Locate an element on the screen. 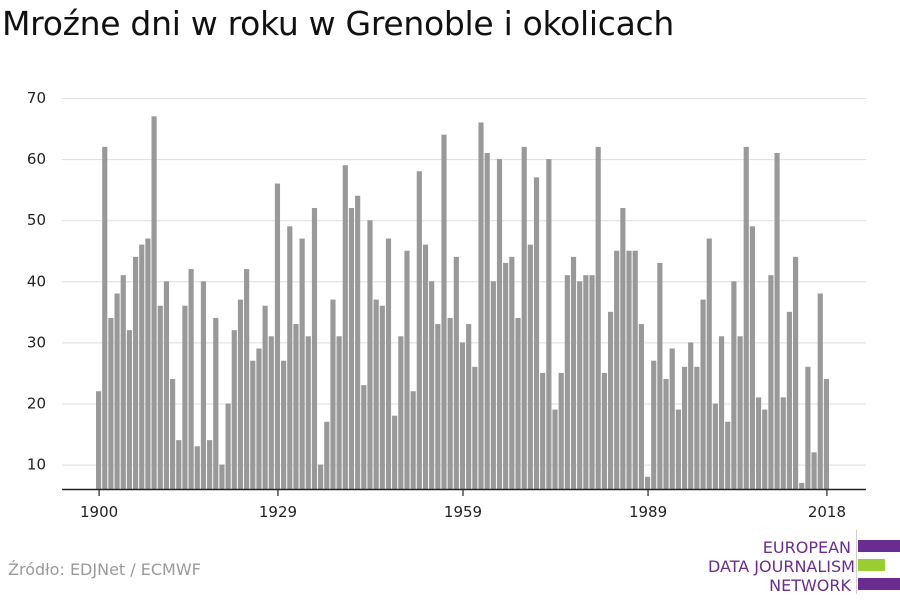 The image size is (900, 600). edjn-logo-bar-purple-bottom is located at coordinates (879, 584).